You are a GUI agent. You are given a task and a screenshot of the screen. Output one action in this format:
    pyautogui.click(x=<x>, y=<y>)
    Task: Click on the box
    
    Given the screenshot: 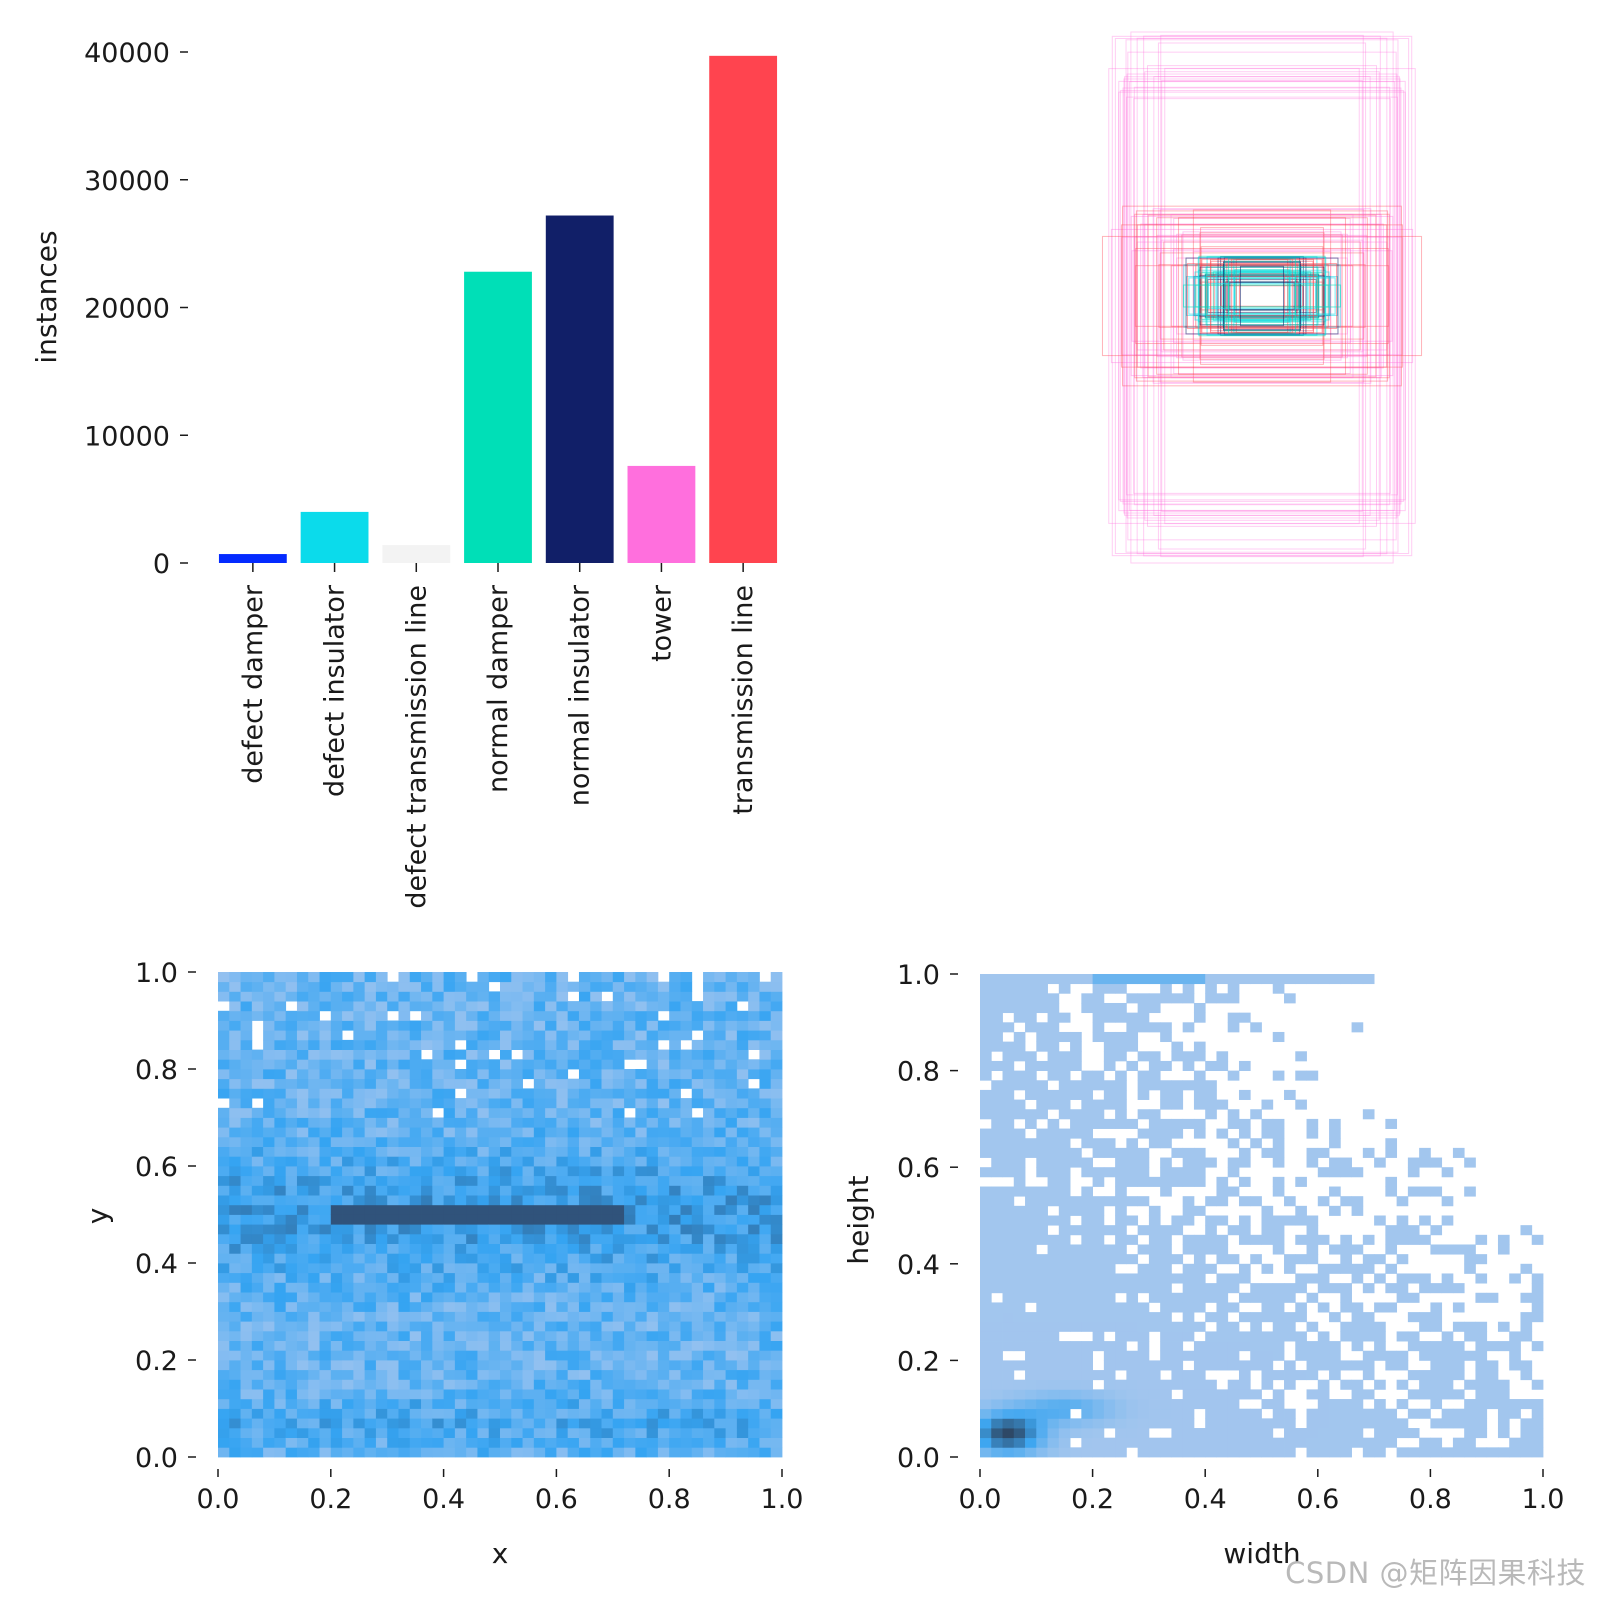 What is the action you would take?
    pyautogui.click(x=1262, y=296)
    